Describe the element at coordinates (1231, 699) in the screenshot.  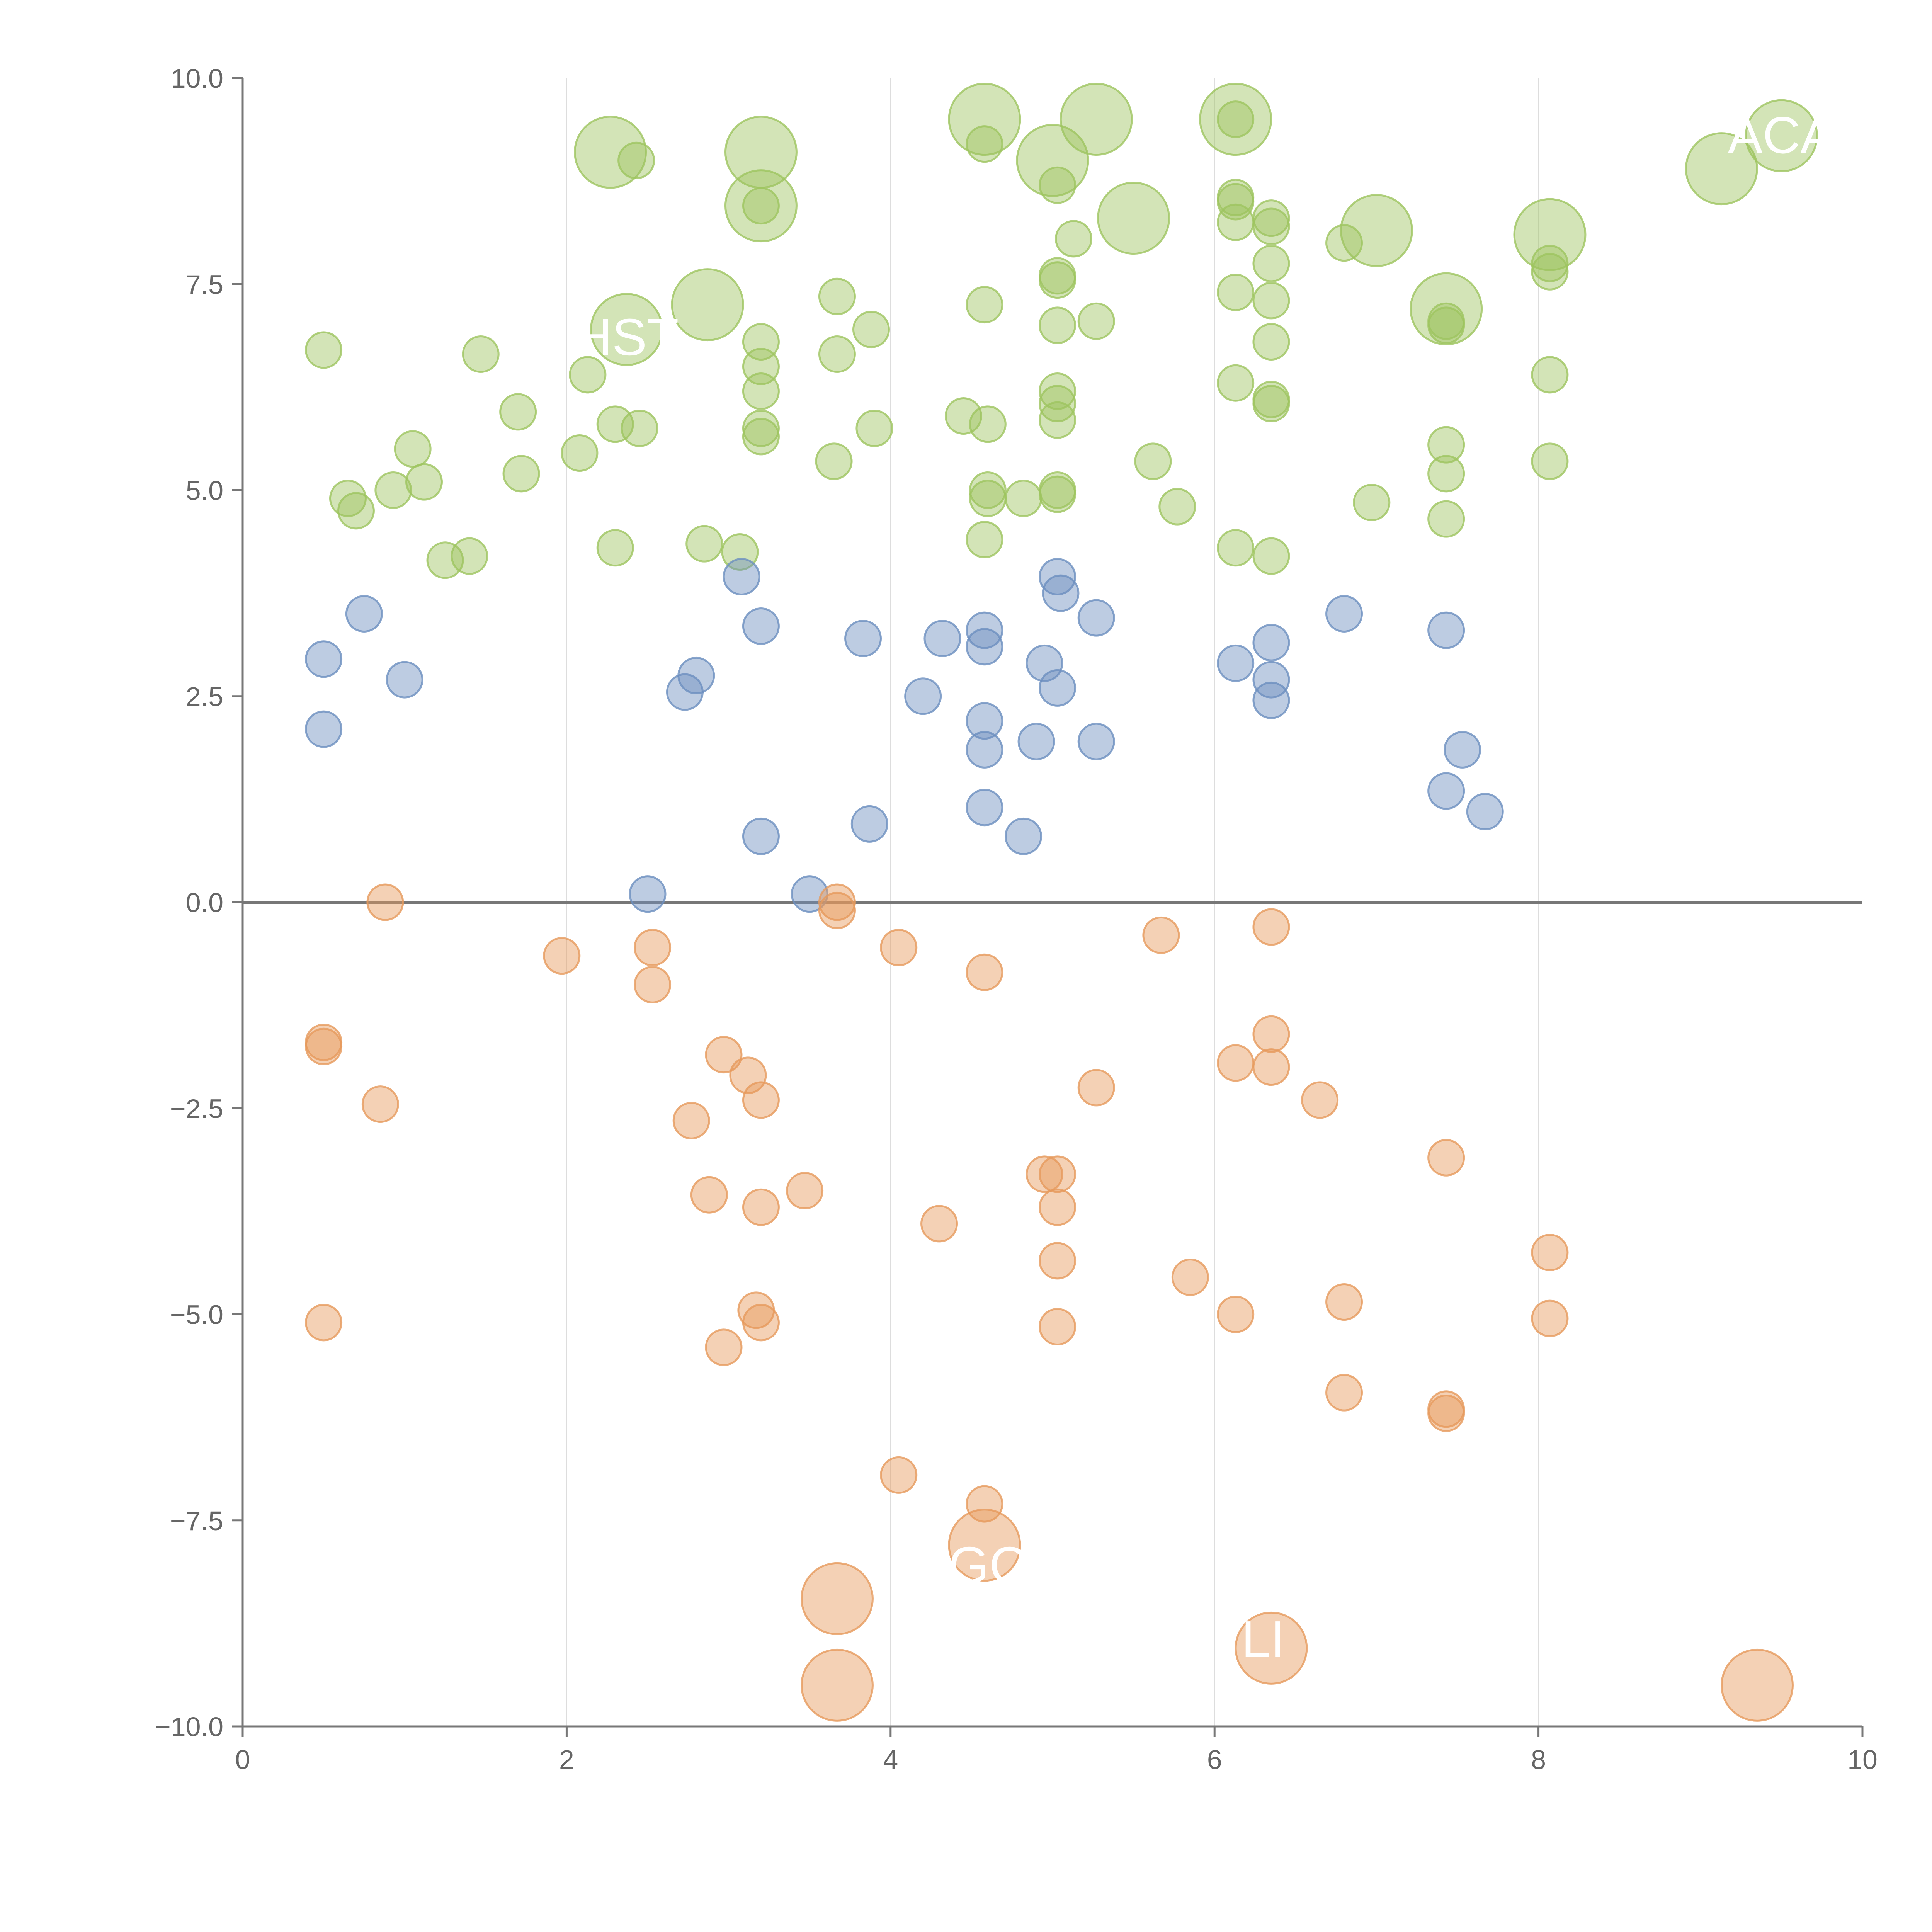
I see `point-annotation: R` at that location.